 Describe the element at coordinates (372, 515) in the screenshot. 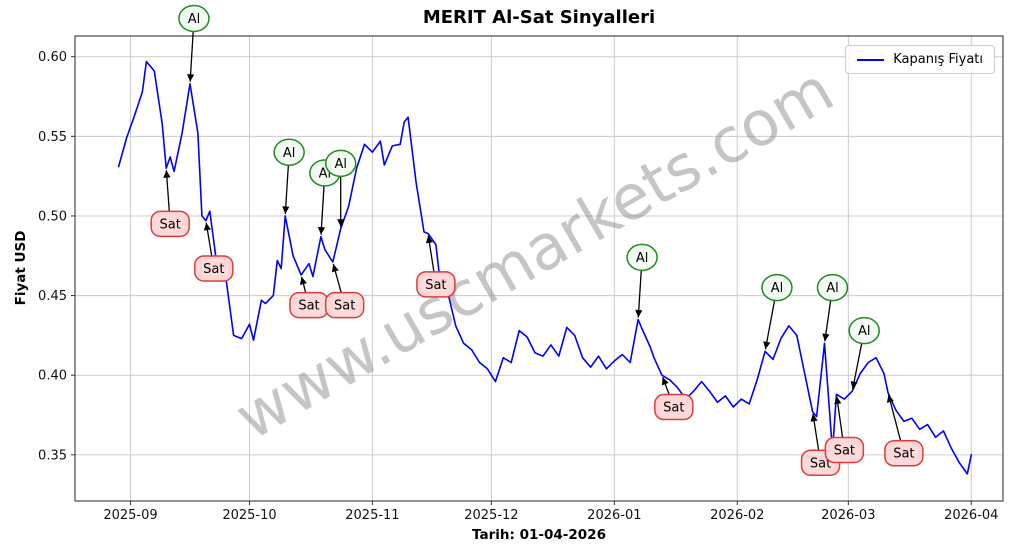

I see `x-tick-label: 2025-11` at that location.